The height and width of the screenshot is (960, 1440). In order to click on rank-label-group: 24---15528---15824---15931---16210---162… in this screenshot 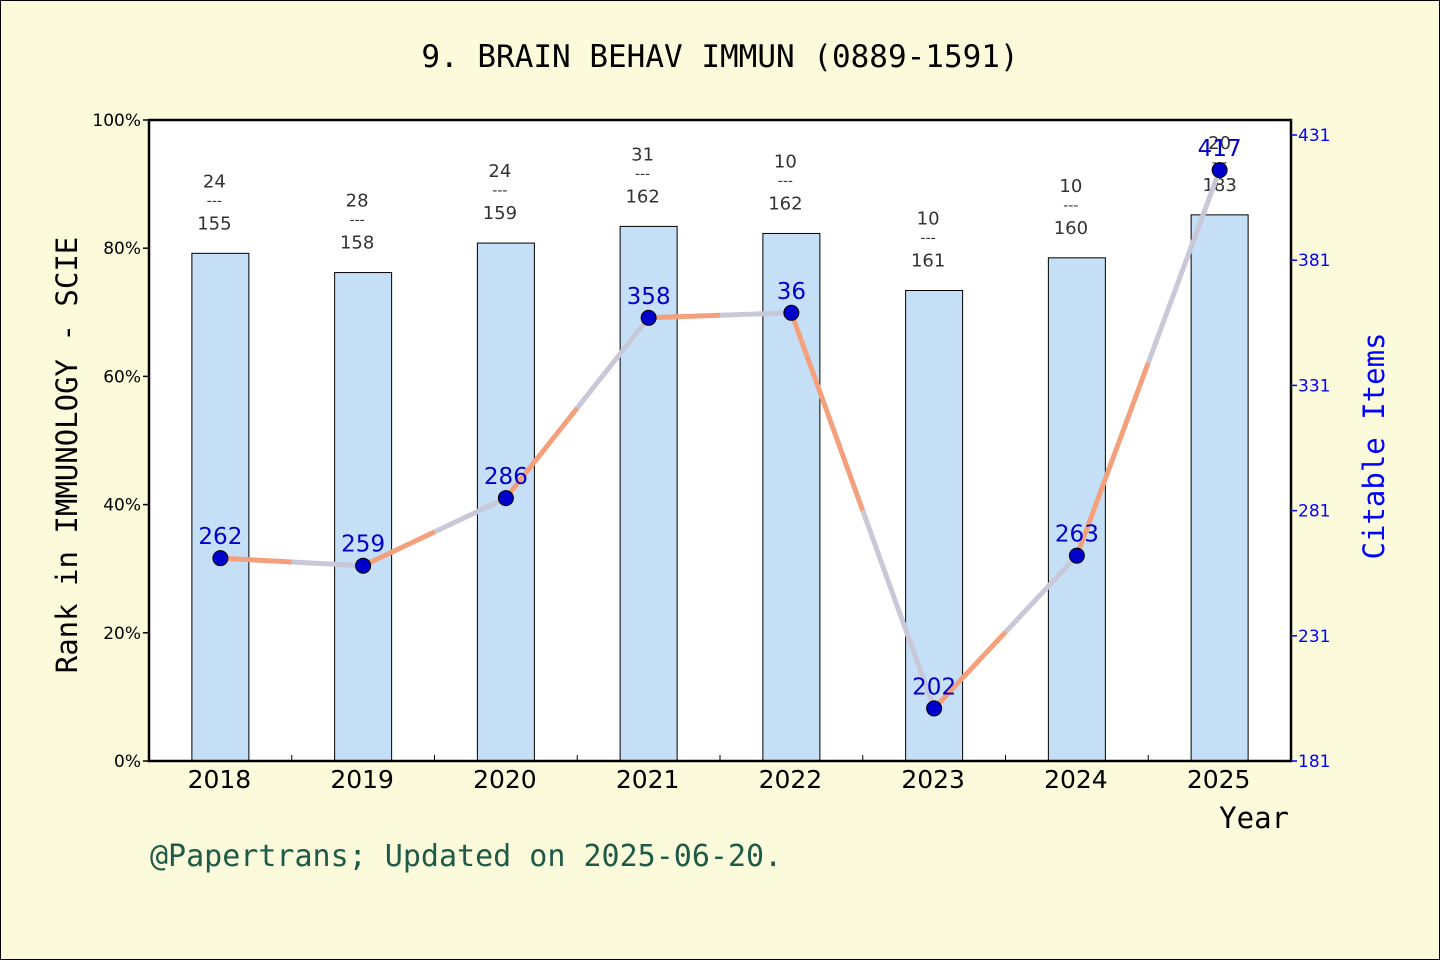, I will do `click(717, 202)`.